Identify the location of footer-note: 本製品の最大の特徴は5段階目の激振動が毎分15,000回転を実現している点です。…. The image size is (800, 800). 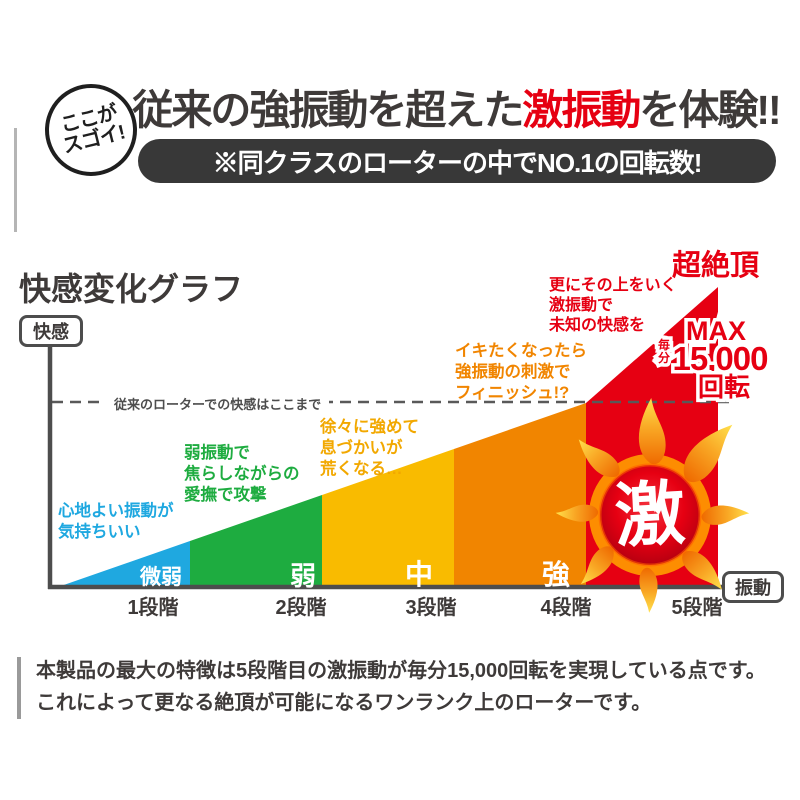
(401, 687).